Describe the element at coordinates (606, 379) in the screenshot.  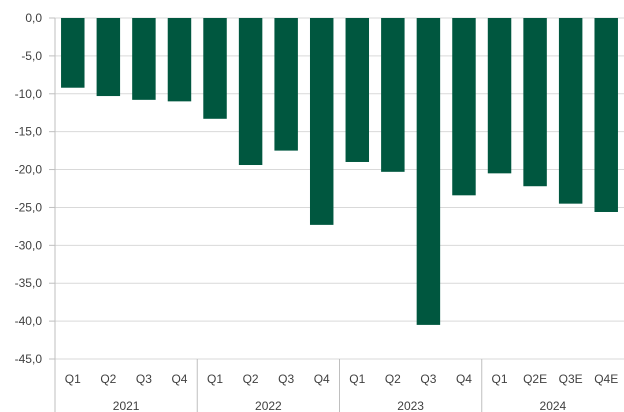
I see `x-category-label: Q4E` at that location.